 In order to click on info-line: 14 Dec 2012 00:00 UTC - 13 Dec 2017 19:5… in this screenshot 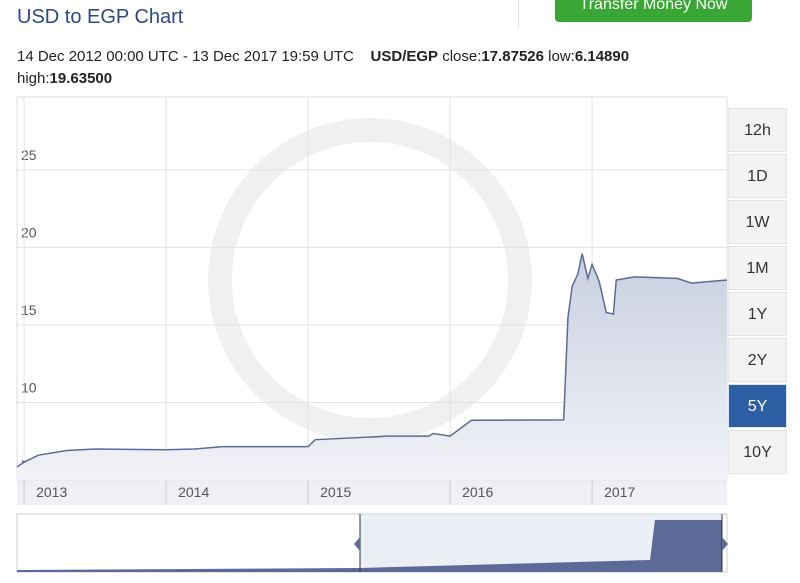, I will do `click(323, 56)`.